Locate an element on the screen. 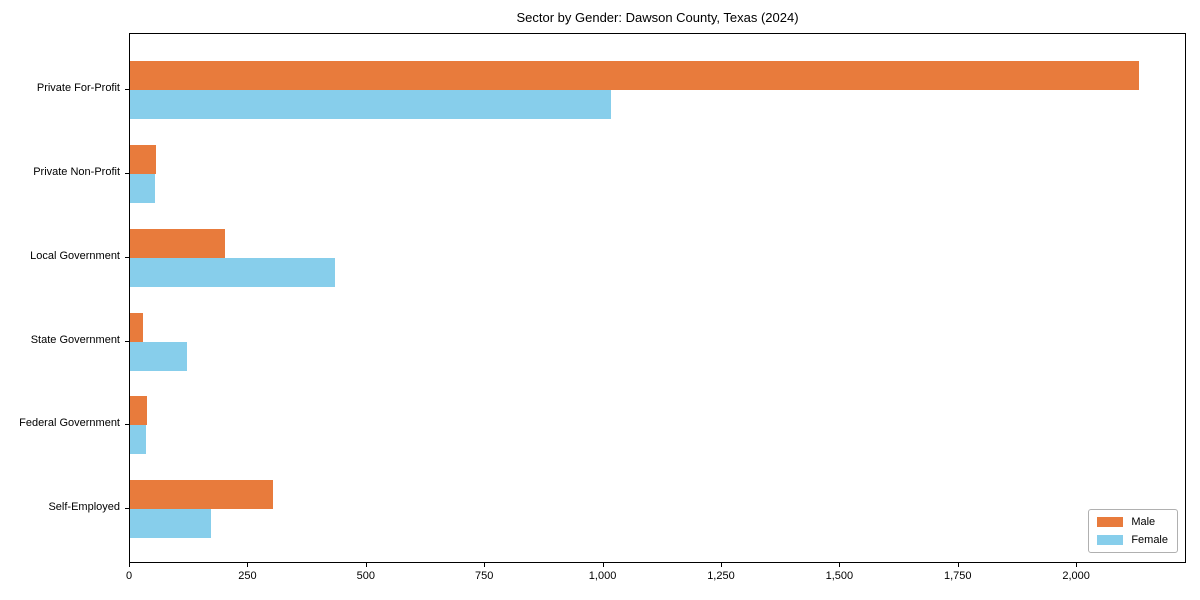 Image resolution: width=1200 pixels, height=600 pixels. y-tick-label: Federal Government is located at coordinates (69, 423).